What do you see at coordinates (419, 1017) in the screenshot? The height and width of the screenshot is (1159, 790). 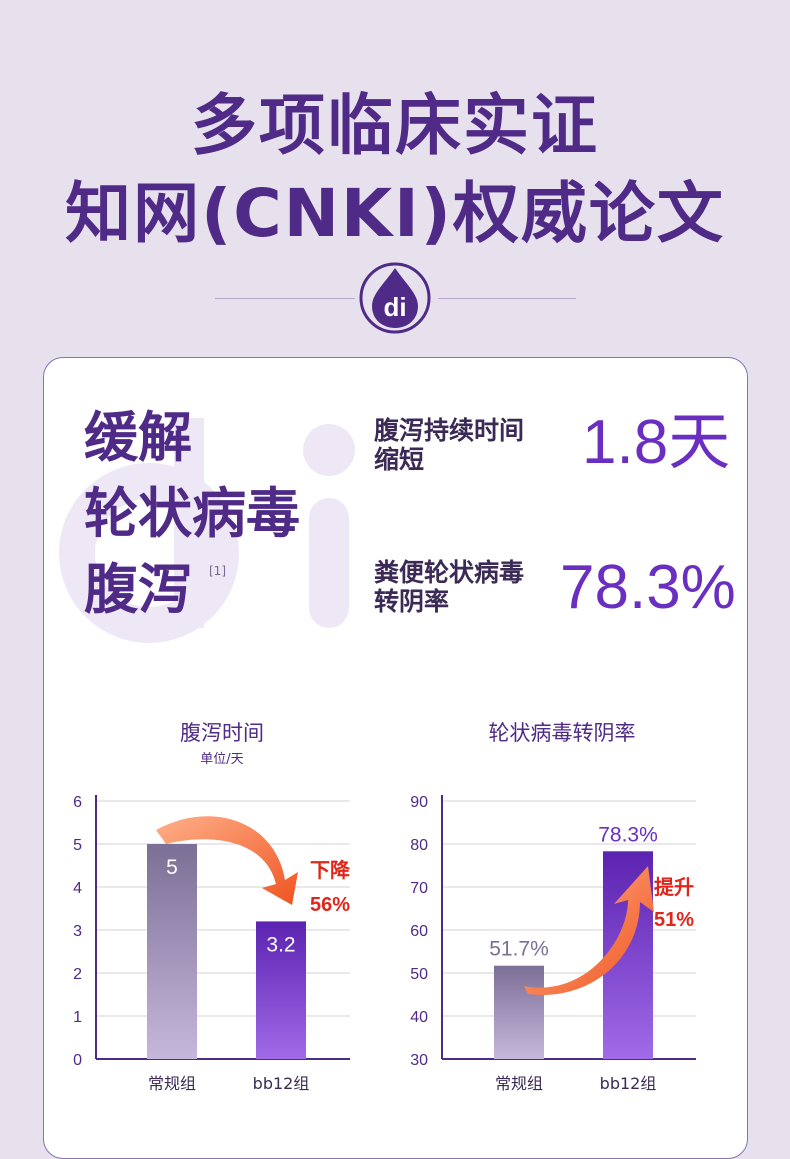 I see `chart2-ytick: 40` at bounding box center [419, 1017].